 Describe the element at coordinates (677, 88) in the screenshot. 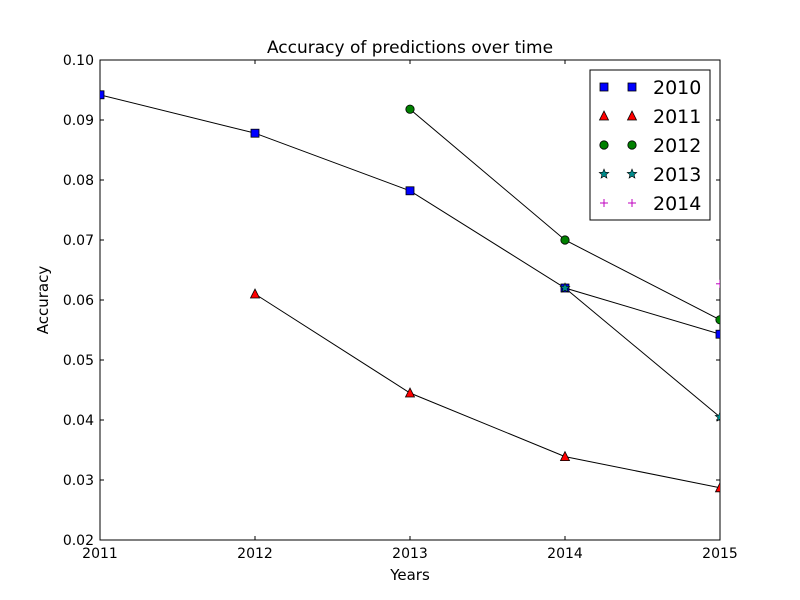

I see `legend-label: 2010` at that location.